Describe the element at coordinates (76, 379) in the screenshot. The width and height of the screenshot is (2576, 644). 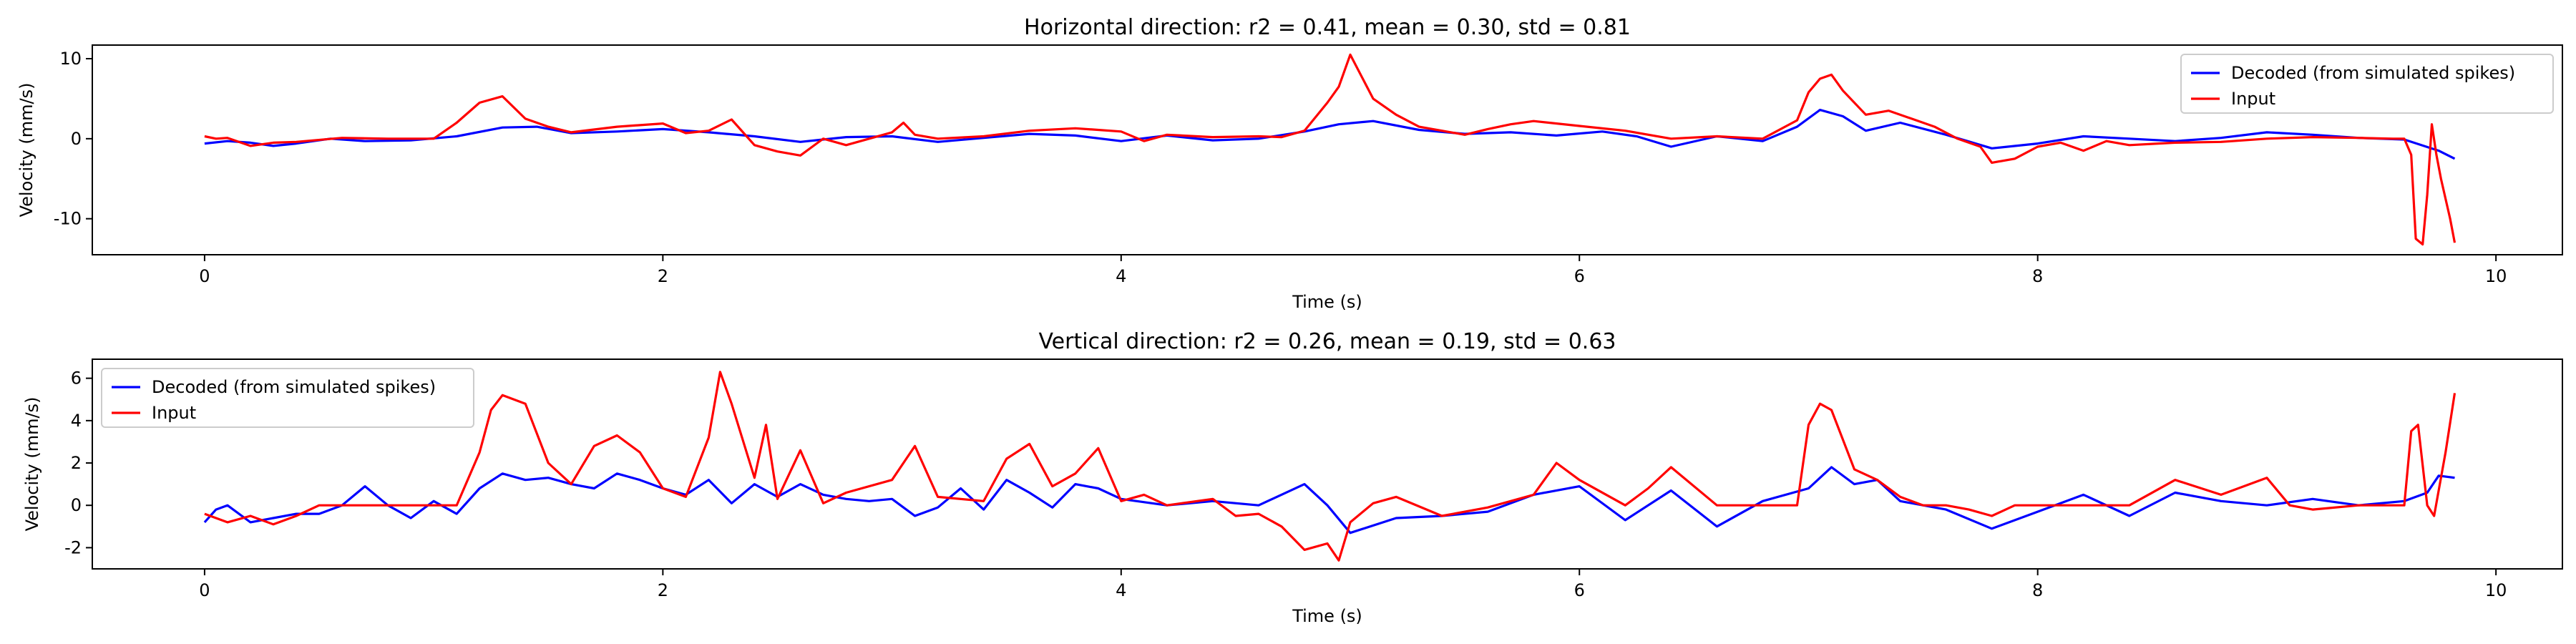
I see `y-tick-label: 6` at that location.